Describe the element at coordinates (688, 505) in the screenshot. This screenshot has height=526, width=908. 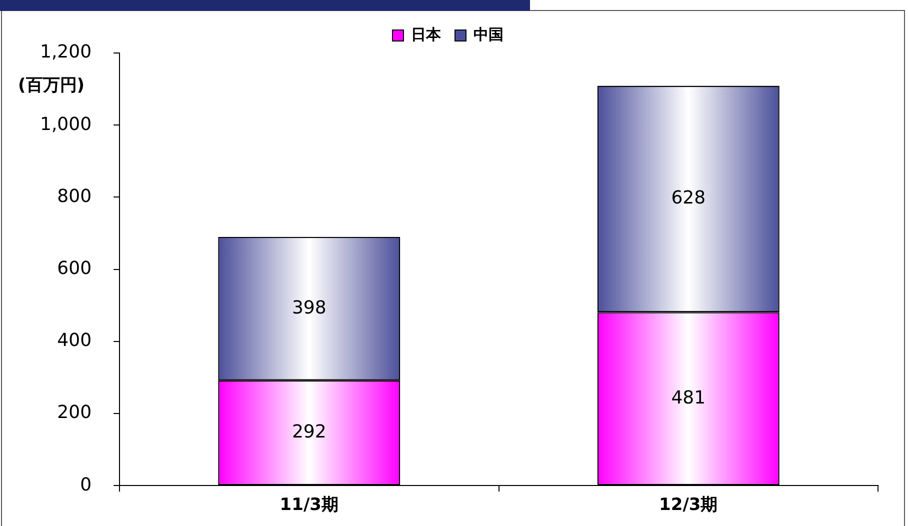
I see `x-tick-label: 12/3期` at that location.